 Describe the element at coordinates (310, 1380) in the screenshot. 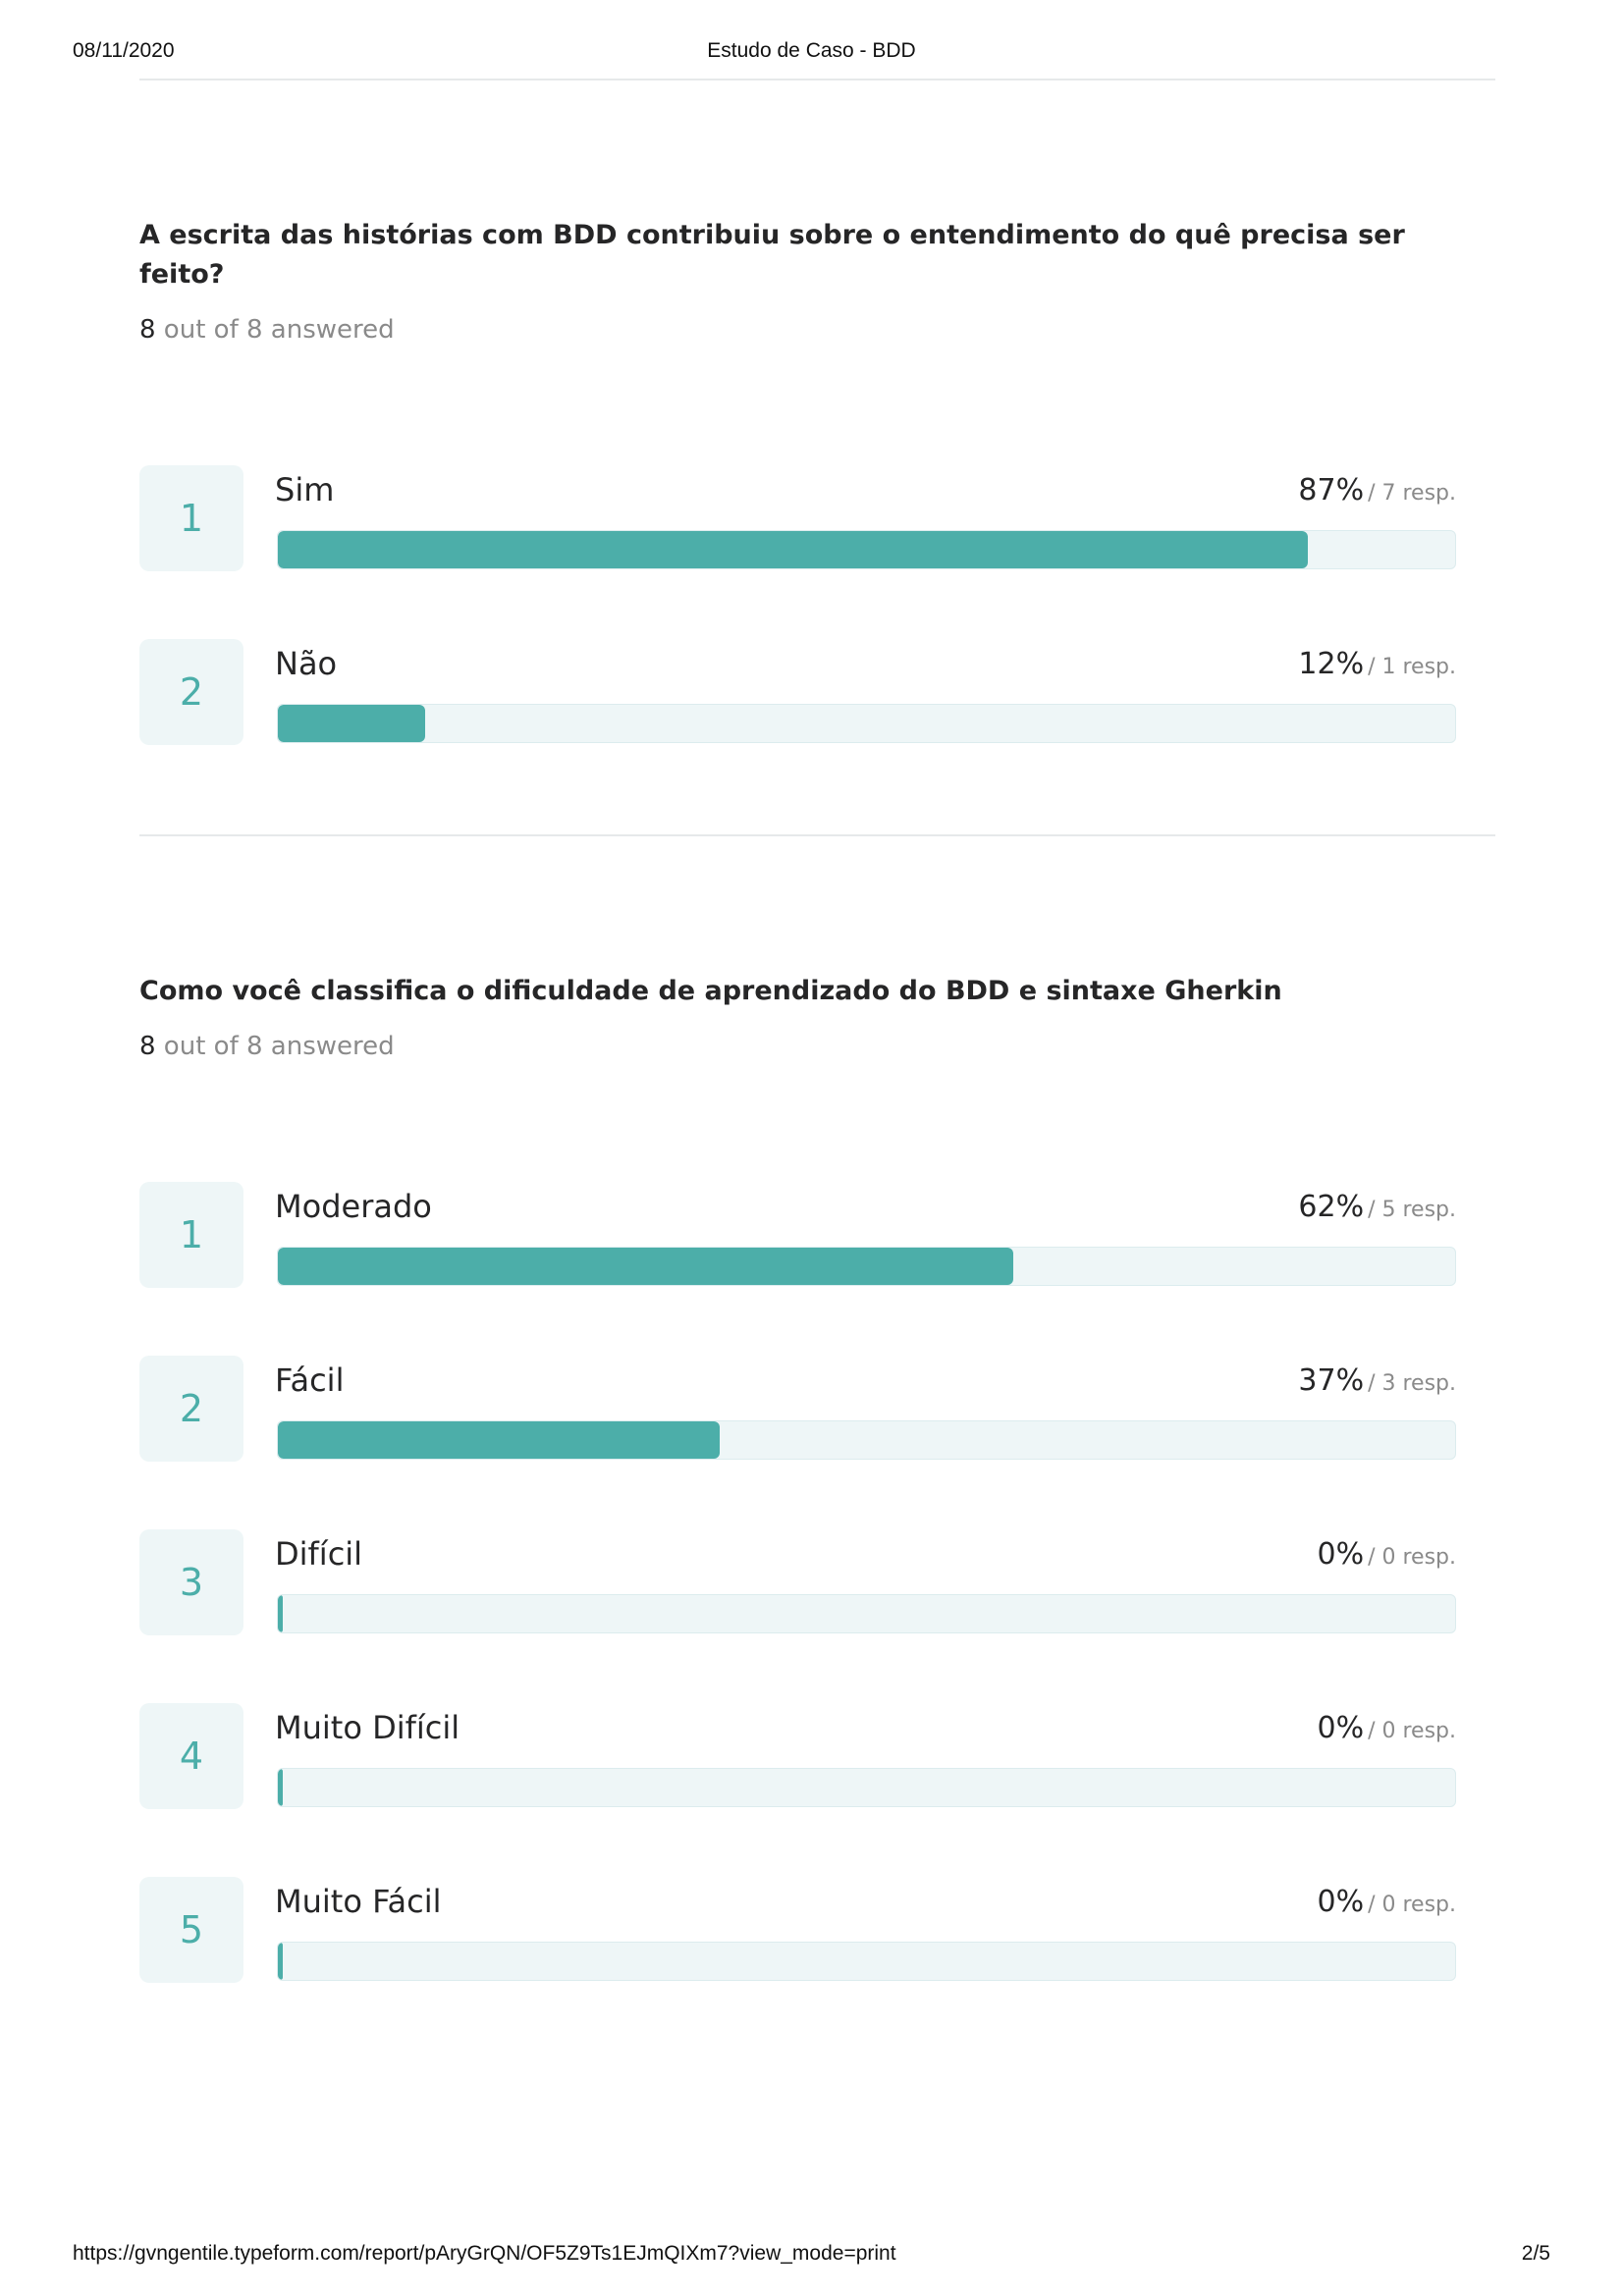

I see `option-label: Fácil` at that location.